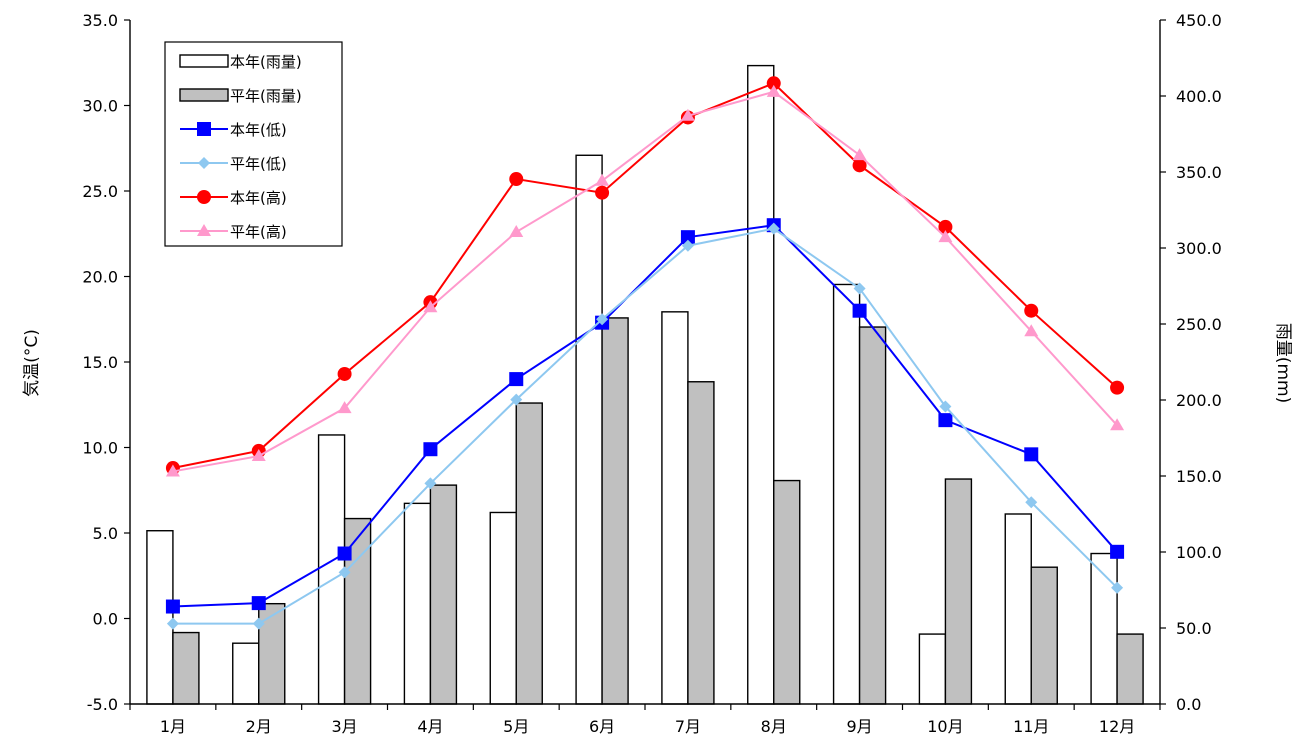  Describe the element at coordinates (859, 726) in the screenshot. I see `x-tick-label: 9月` at that location.